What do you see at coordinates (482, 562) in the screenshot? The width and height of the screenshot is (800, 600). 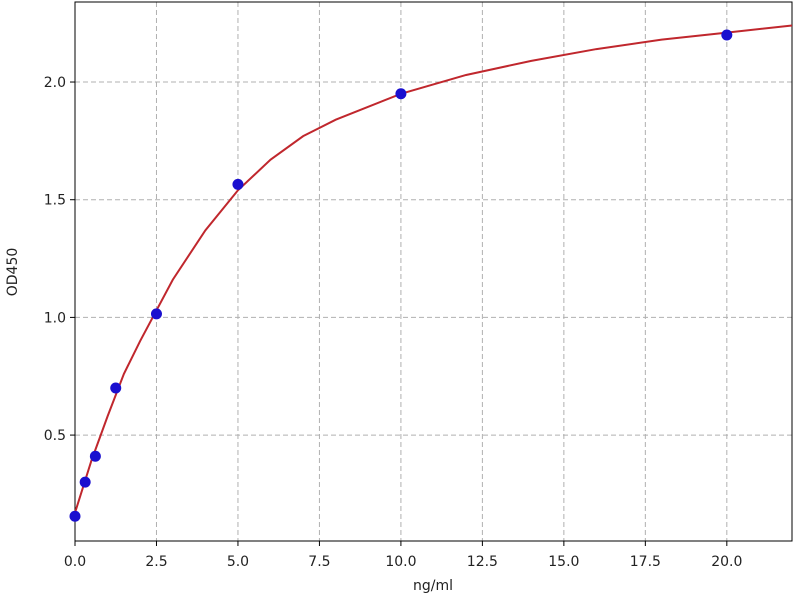 I see `x-tick-label: 12.5` at bounding box center [482, 562].